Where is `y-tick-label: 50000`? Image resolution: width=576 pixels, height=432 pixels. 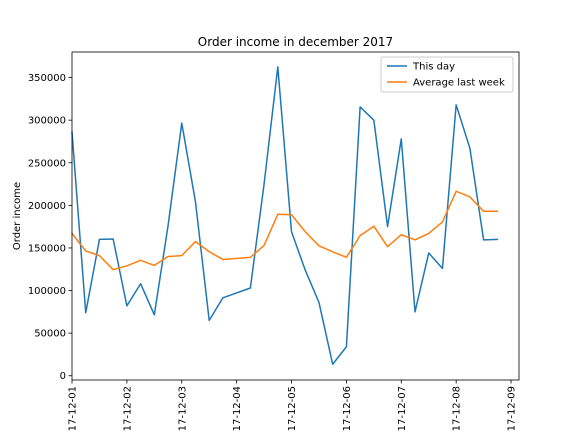 y-tick-label: 50000 is located at coordinates (50, 334).